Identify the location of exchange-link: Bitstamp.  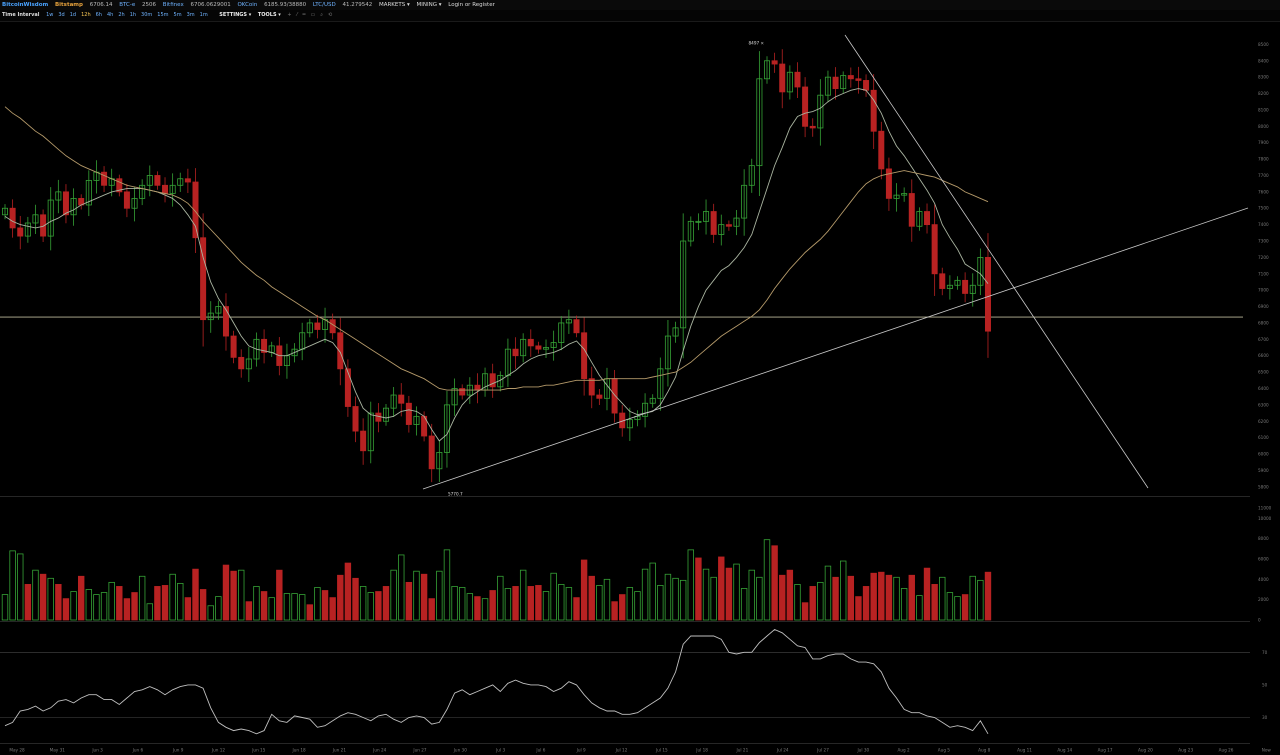
(68, 5).